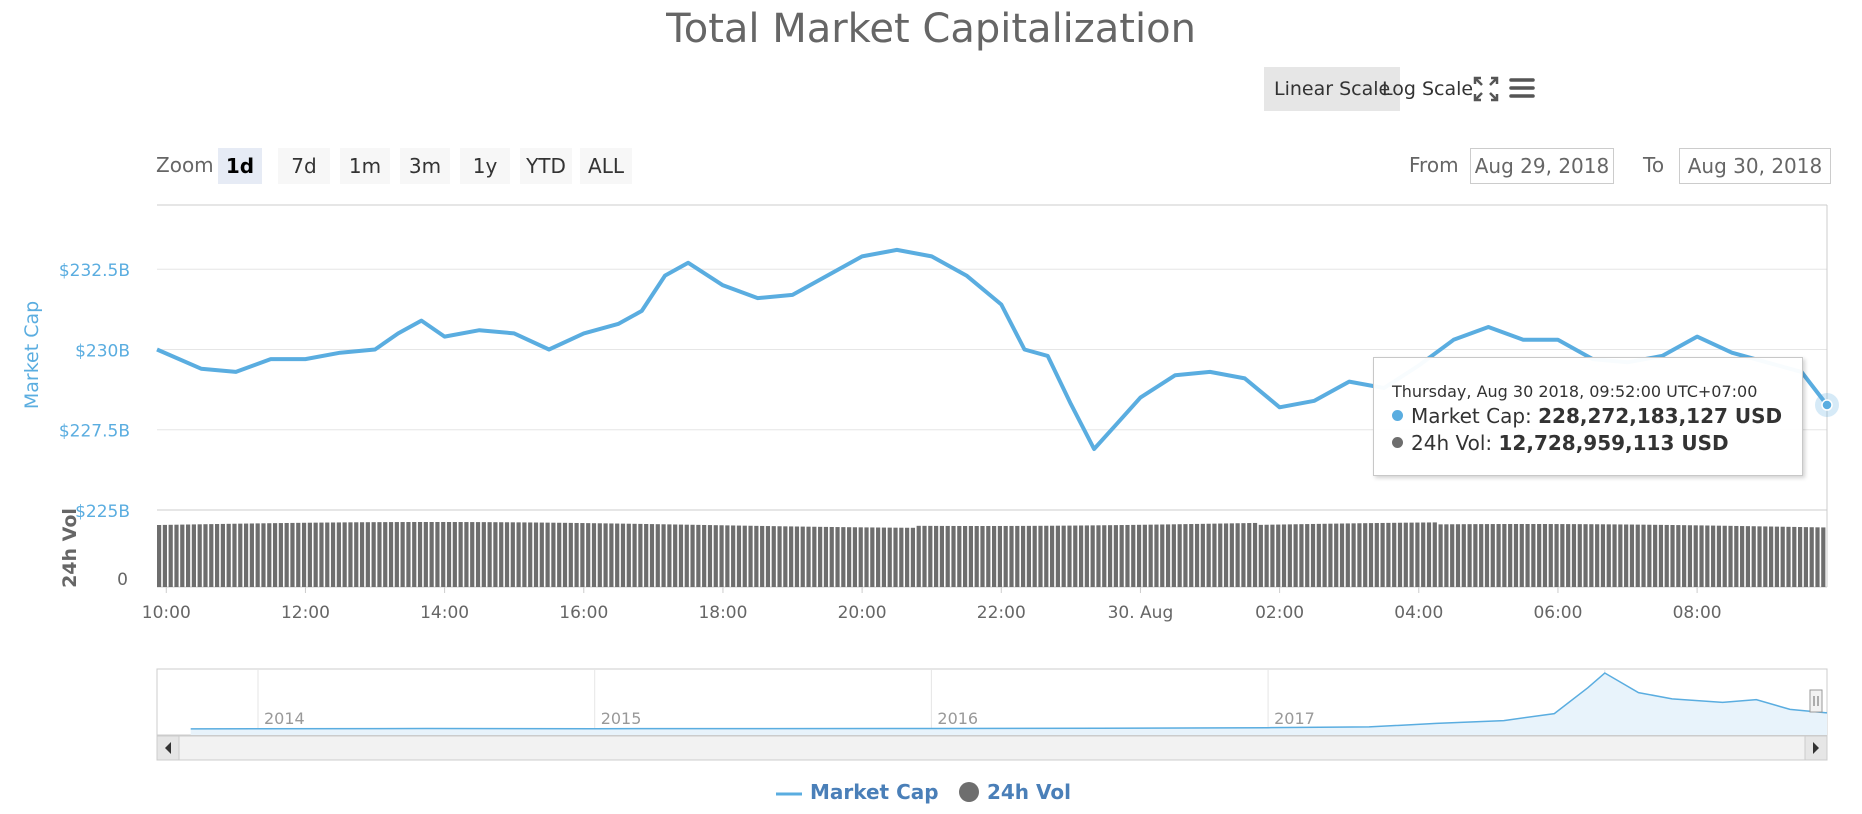  Describe the element at coordinates (425, 166) in the screenshot. I see `zoom-3m-button: 3m` at that location.